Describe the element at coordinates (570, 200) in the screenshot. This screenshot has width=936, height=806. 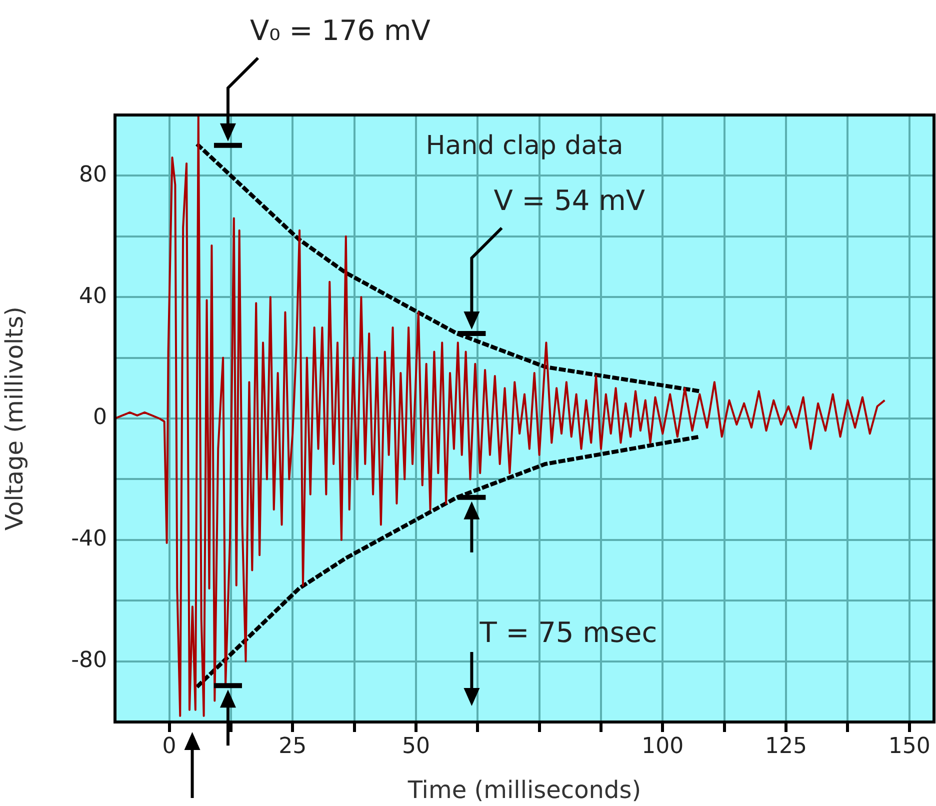
I see `annotation: V = 54 mV` at that location.